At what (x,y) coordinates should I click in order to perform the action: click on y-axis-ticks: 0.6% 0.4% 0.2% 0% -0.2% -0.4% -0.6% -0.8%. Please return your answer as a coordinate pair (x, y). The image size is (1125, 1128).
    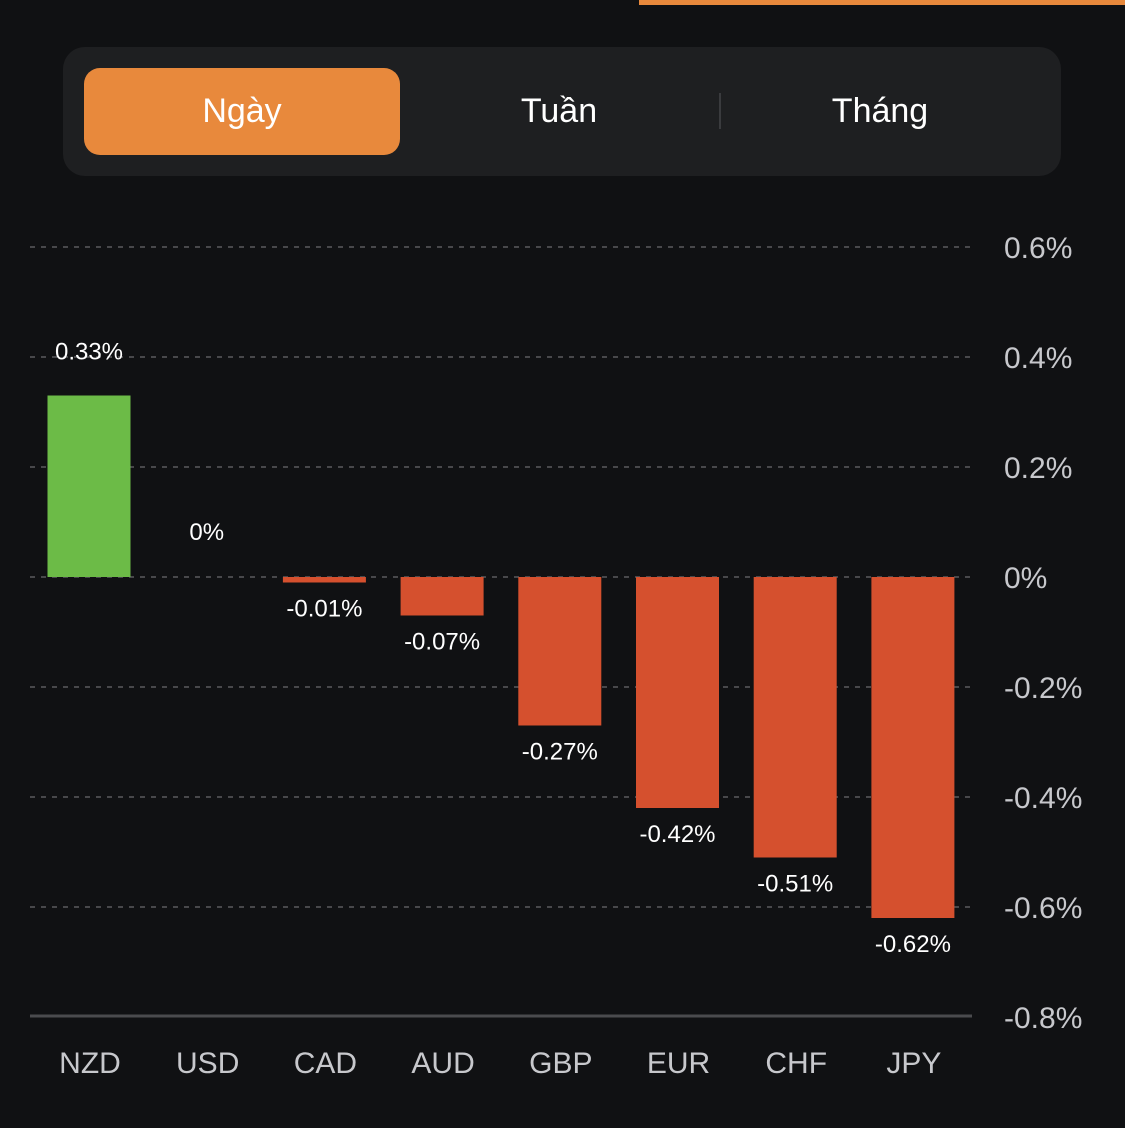
    Looking at the image, I should click on (1043, 633).